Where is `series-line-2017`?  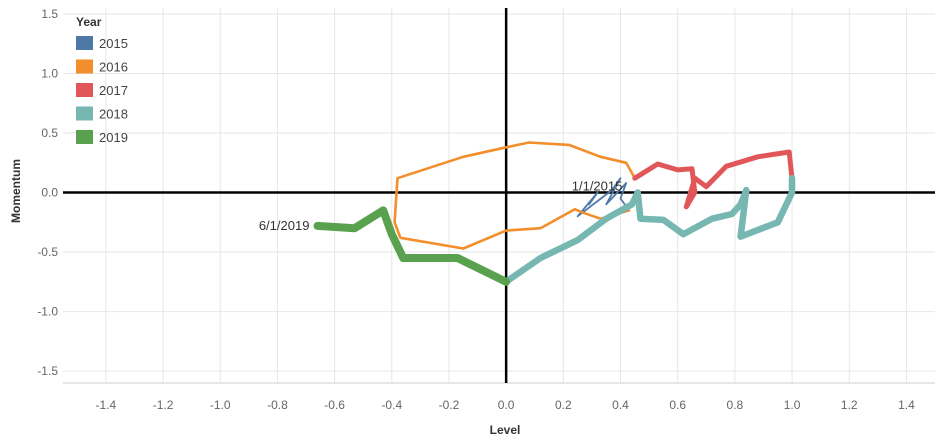 series-line-2017 is located at coordinates (713, 179).